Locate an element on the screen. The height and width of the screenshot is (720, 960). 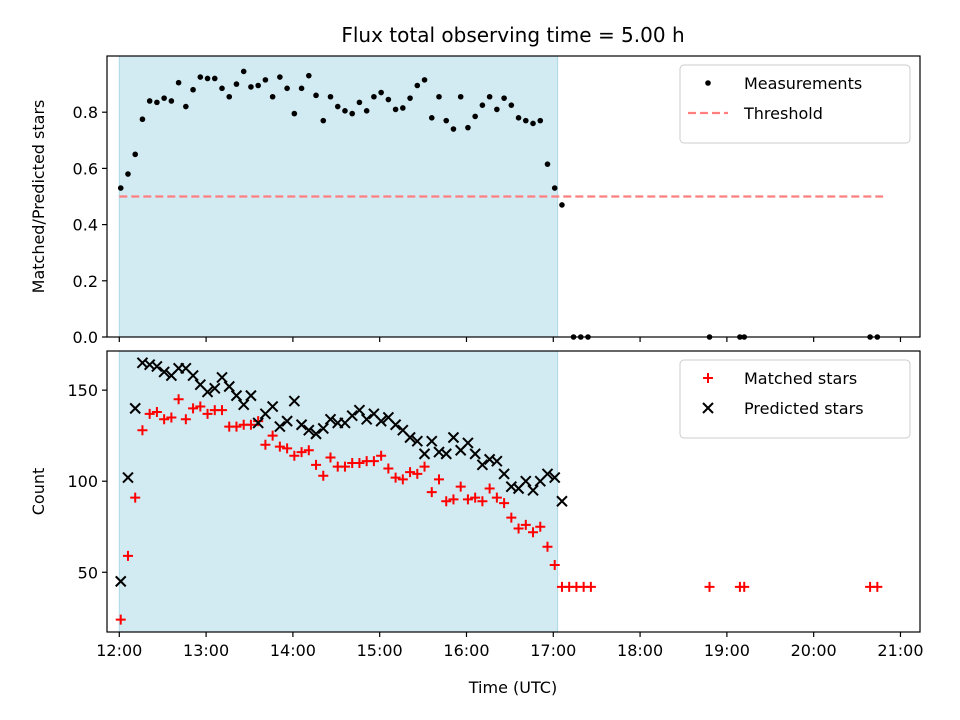
y-axis-label: Matched/Predicted stars is located at coordinates (38, 197).